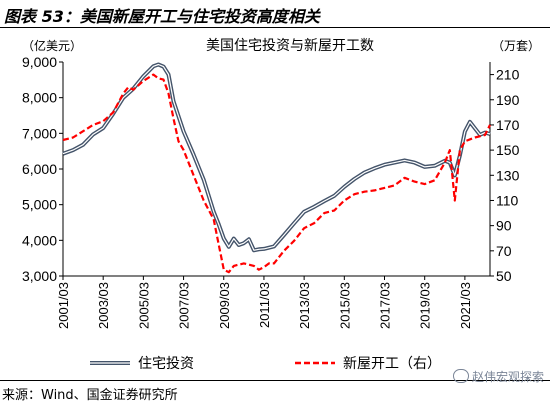 This screenshot has width=550, height=406. Describe the element at coordinates (508, 100) in the screenshot. I see `y-right-tick-label: 190` at that location.